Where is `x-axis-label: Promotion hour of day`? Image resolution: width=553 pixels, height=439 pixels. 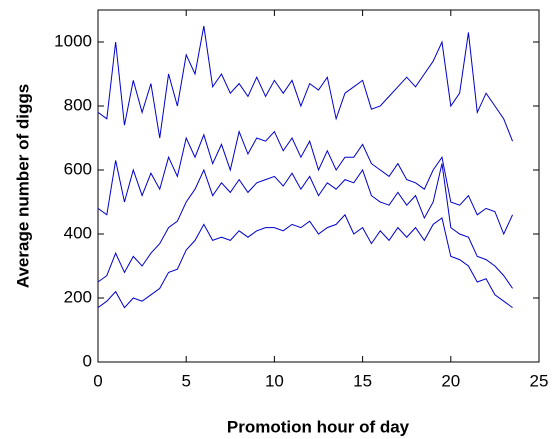 x-axis-label: Promotion hour of day is located at coordinates (318, 426).